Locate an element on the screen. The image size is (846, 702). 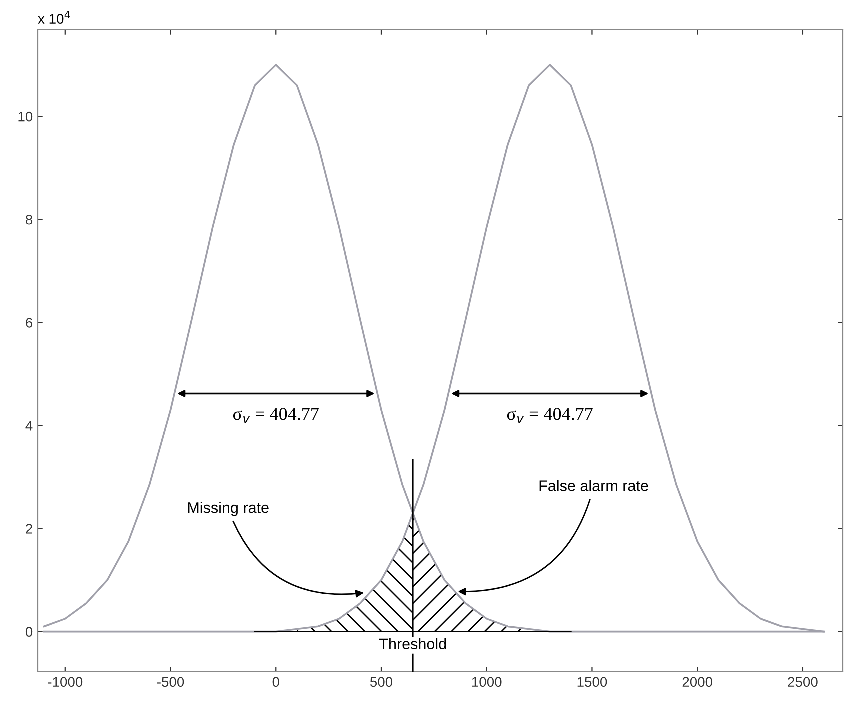
annotation: False alarm rate is located at coordinates (594, 486).